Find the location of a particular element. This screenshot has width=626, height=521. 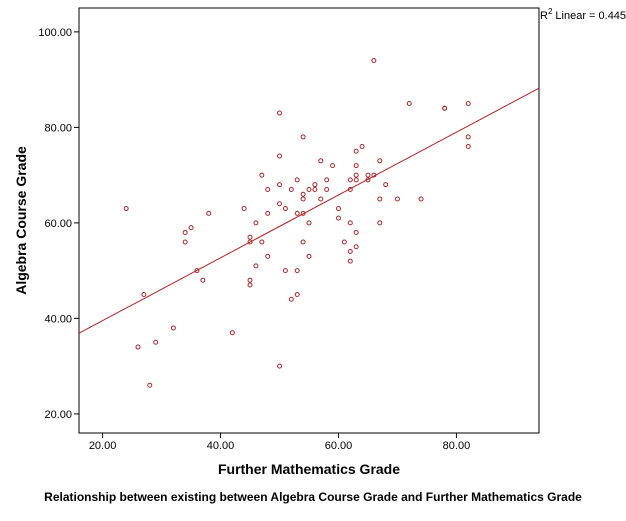

r-squared-superscript: 2 is located at coordinates (550, 11).